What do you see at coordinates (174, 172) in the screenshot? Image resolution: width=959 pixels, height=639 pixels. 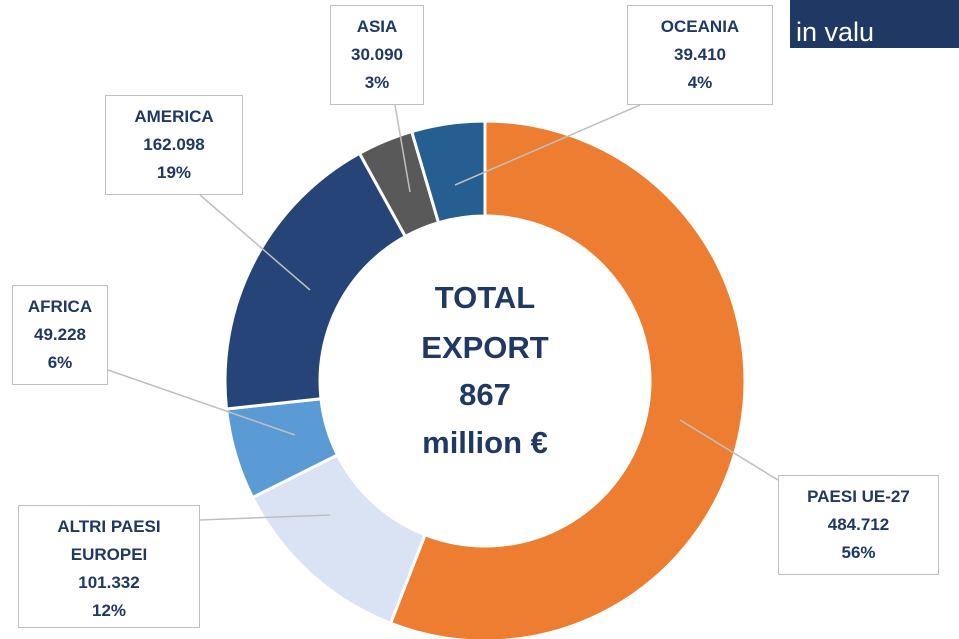 I see `value-label: 19%` at bounding box center [174, 172].